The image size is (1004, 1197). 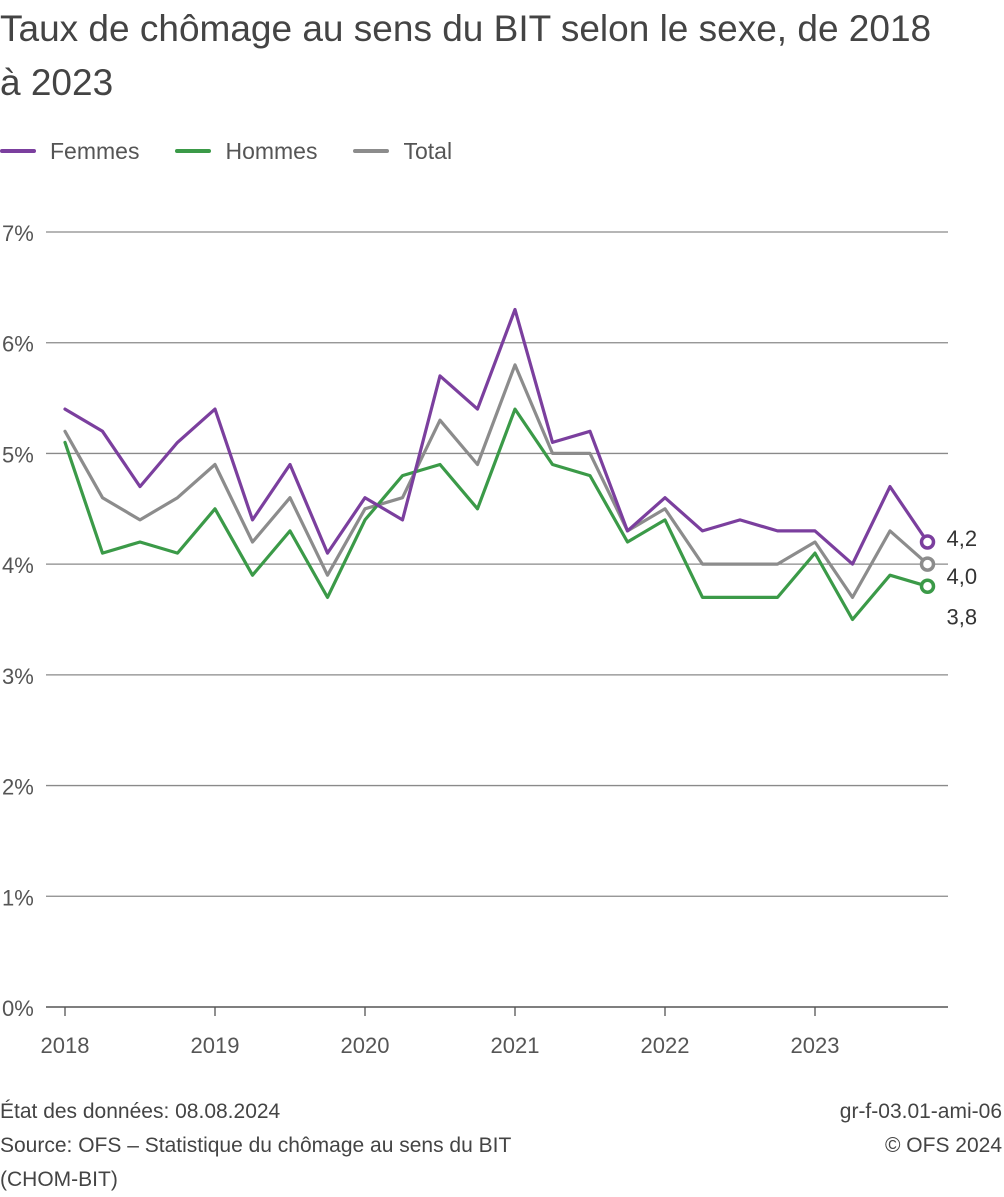 I want to click on y-tick-label: 1%, so click(x=18, y=897).